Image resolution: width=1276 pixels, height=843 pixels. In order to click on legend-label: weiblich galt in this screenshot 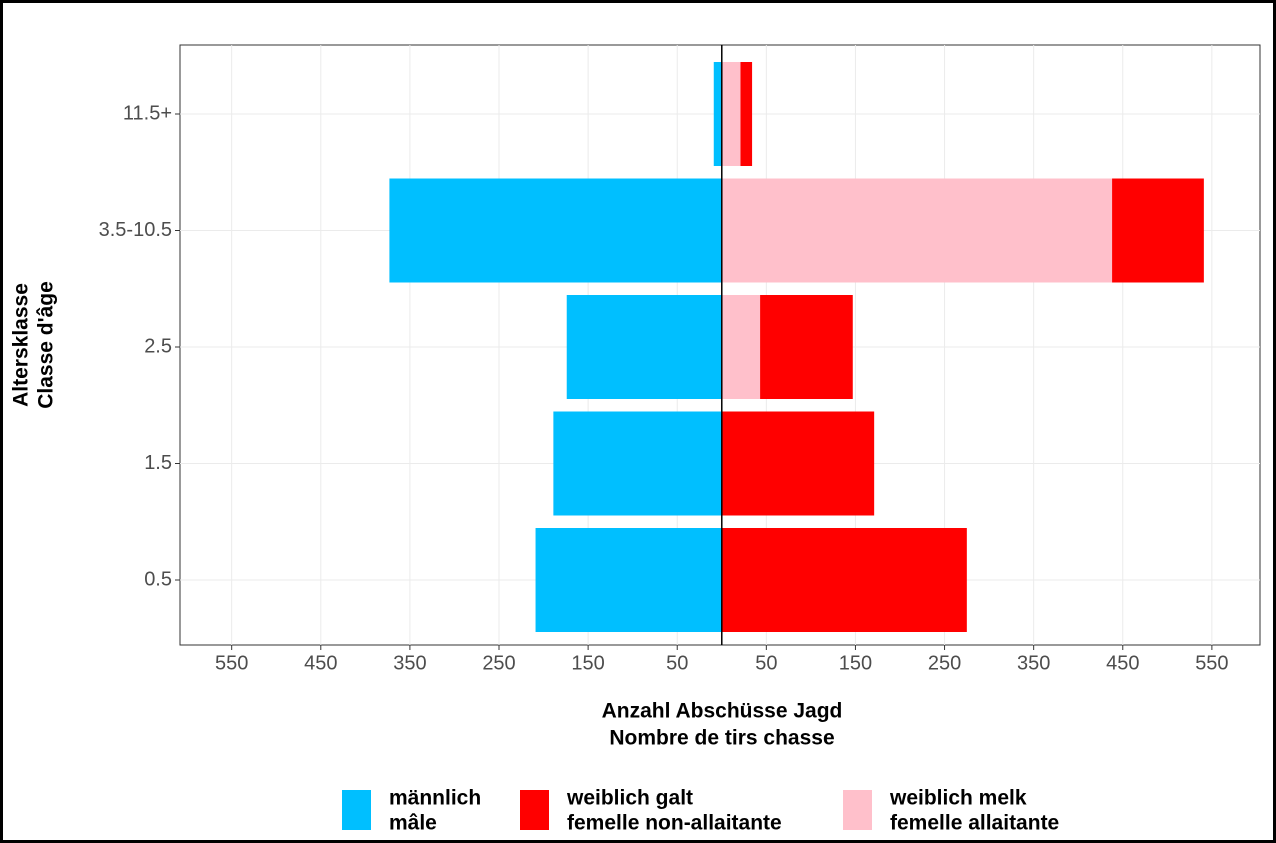, I will do `click(629, 798)`.